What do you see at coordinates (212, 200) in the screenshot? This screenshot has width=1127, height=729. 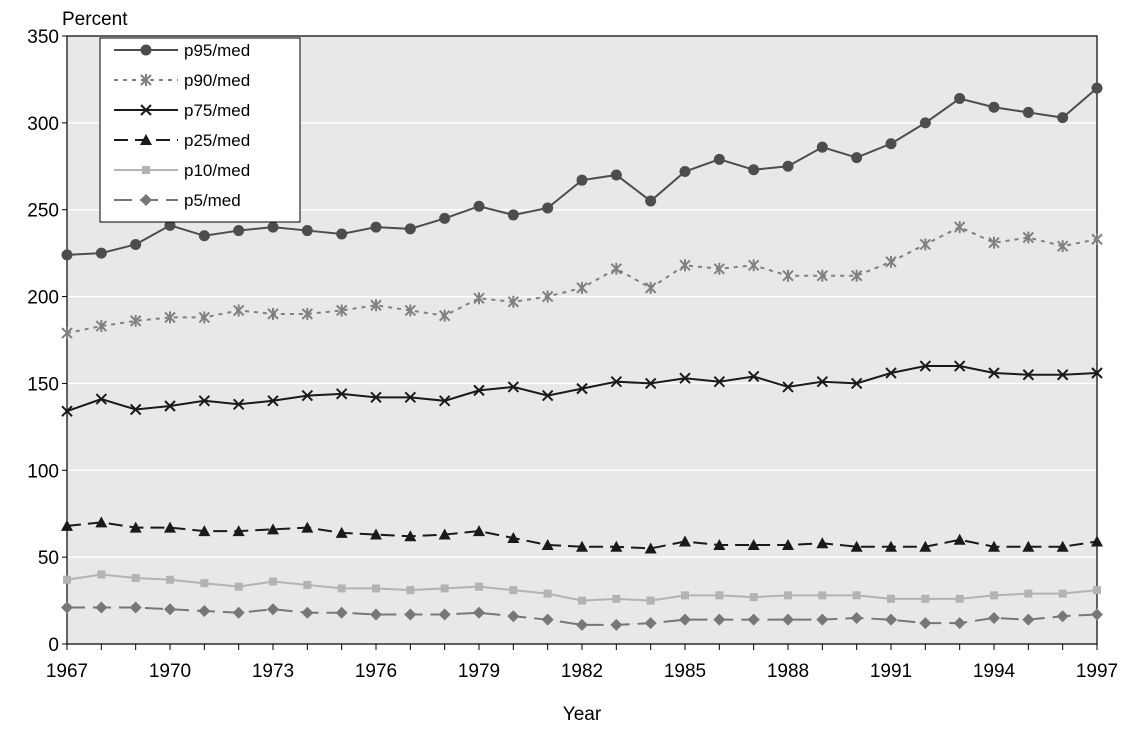 I see `legend-label: p5/med` at bounding box center [212, 200].